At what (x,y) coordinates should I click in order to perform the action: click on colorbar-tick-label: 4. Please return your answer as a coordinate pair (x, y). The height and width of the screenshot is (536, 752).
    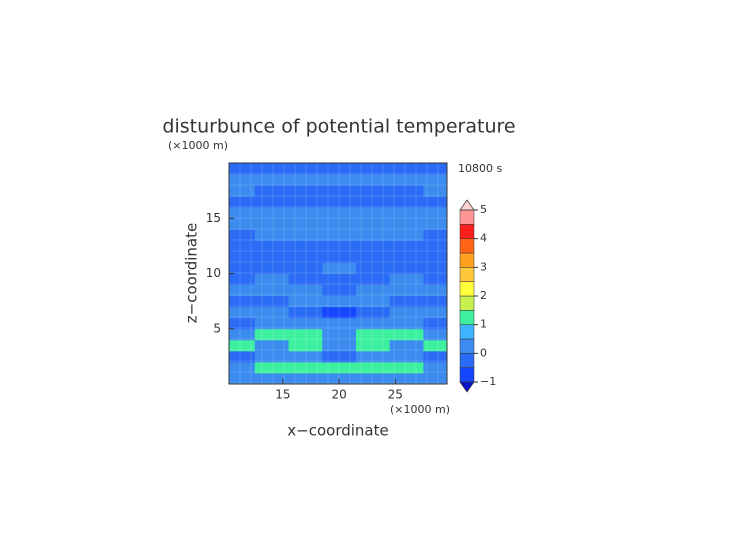
    Looking at the image, I should click on (483, 238).